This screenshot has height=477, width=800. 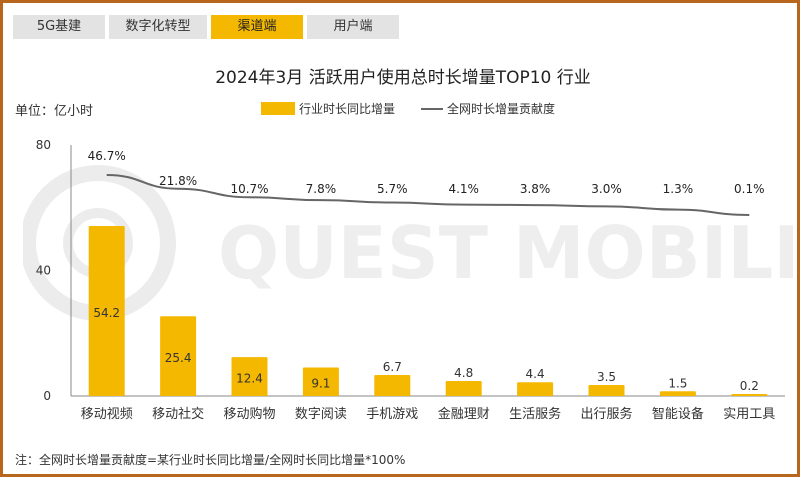 What do you see at coordinates (249, 379) in the screenshot?
I see `bar-value-label: 12.4` at bounding box center [249, 379].